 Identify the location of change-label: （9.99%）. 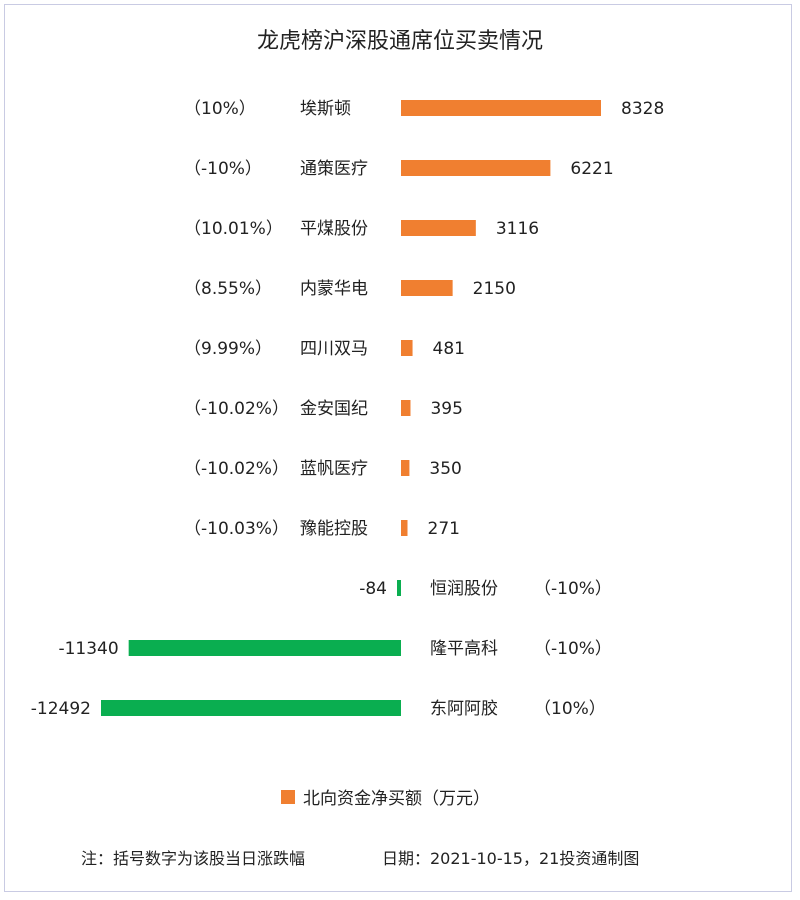
(228, 349).